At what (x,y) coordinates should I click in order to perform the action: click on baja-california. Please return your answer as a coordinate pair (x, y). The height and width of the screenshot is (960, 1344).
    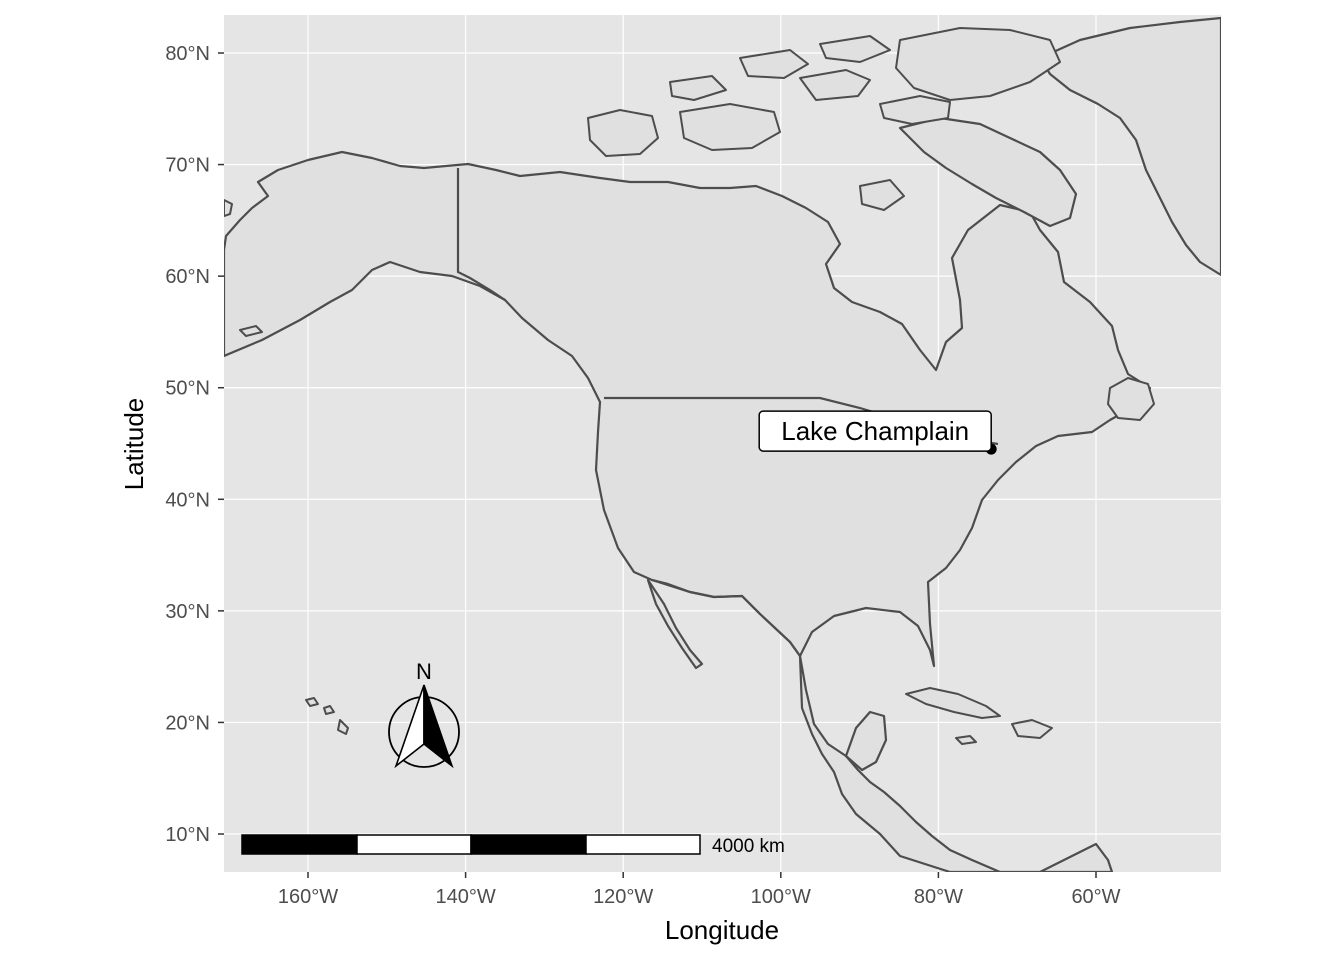
    Looking at the image, I should click on (675, 624).